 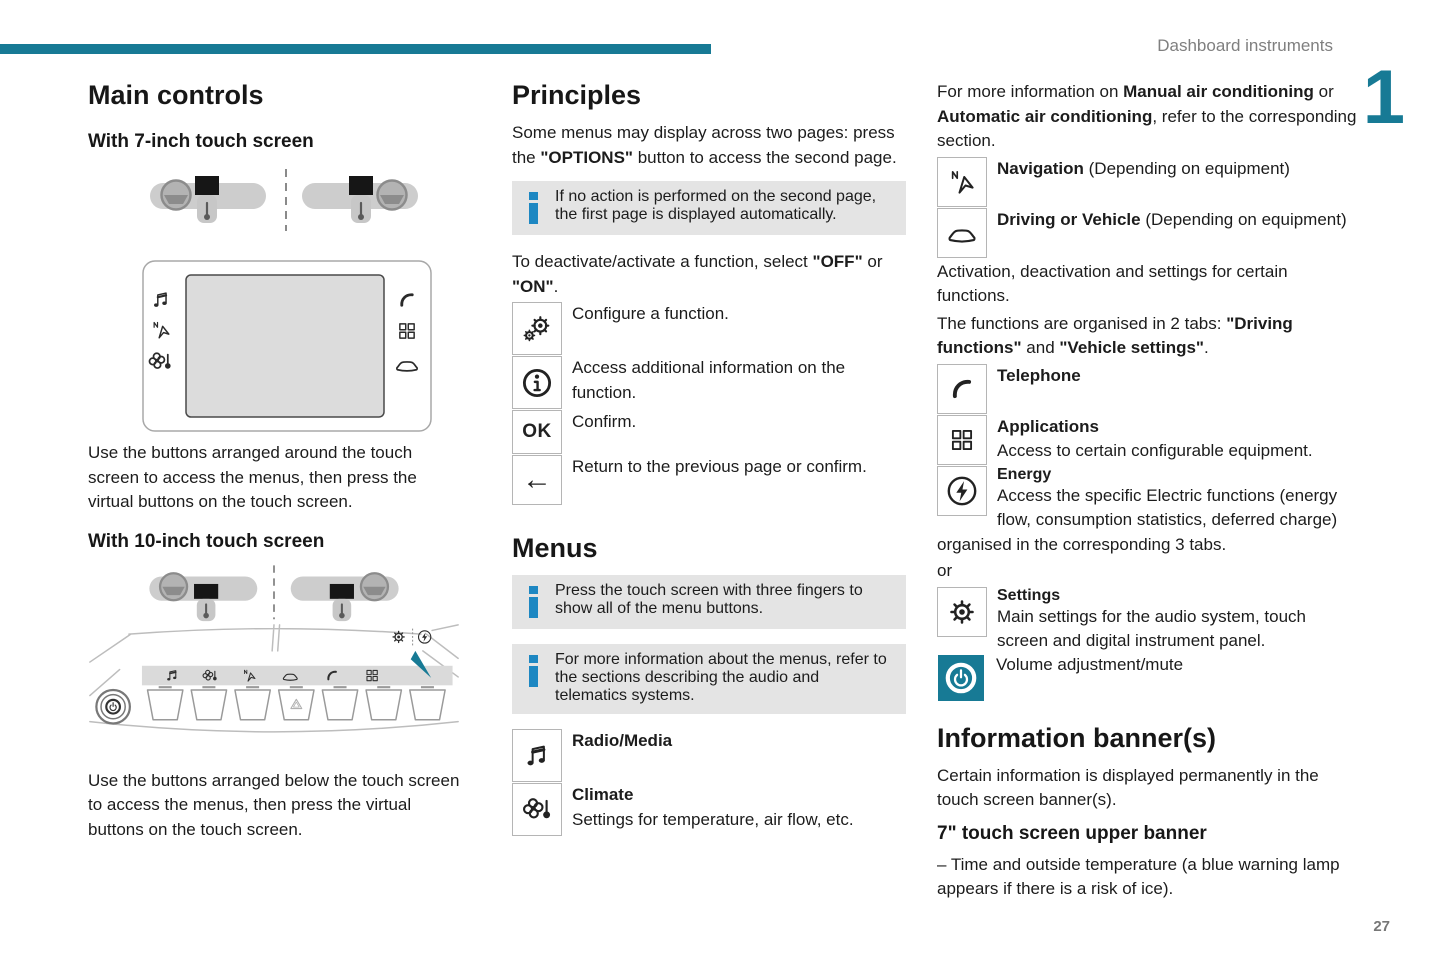 I want to click on subsection-7inch-banner: 7" touch screen upper banner, so click(x=1072, y=833).